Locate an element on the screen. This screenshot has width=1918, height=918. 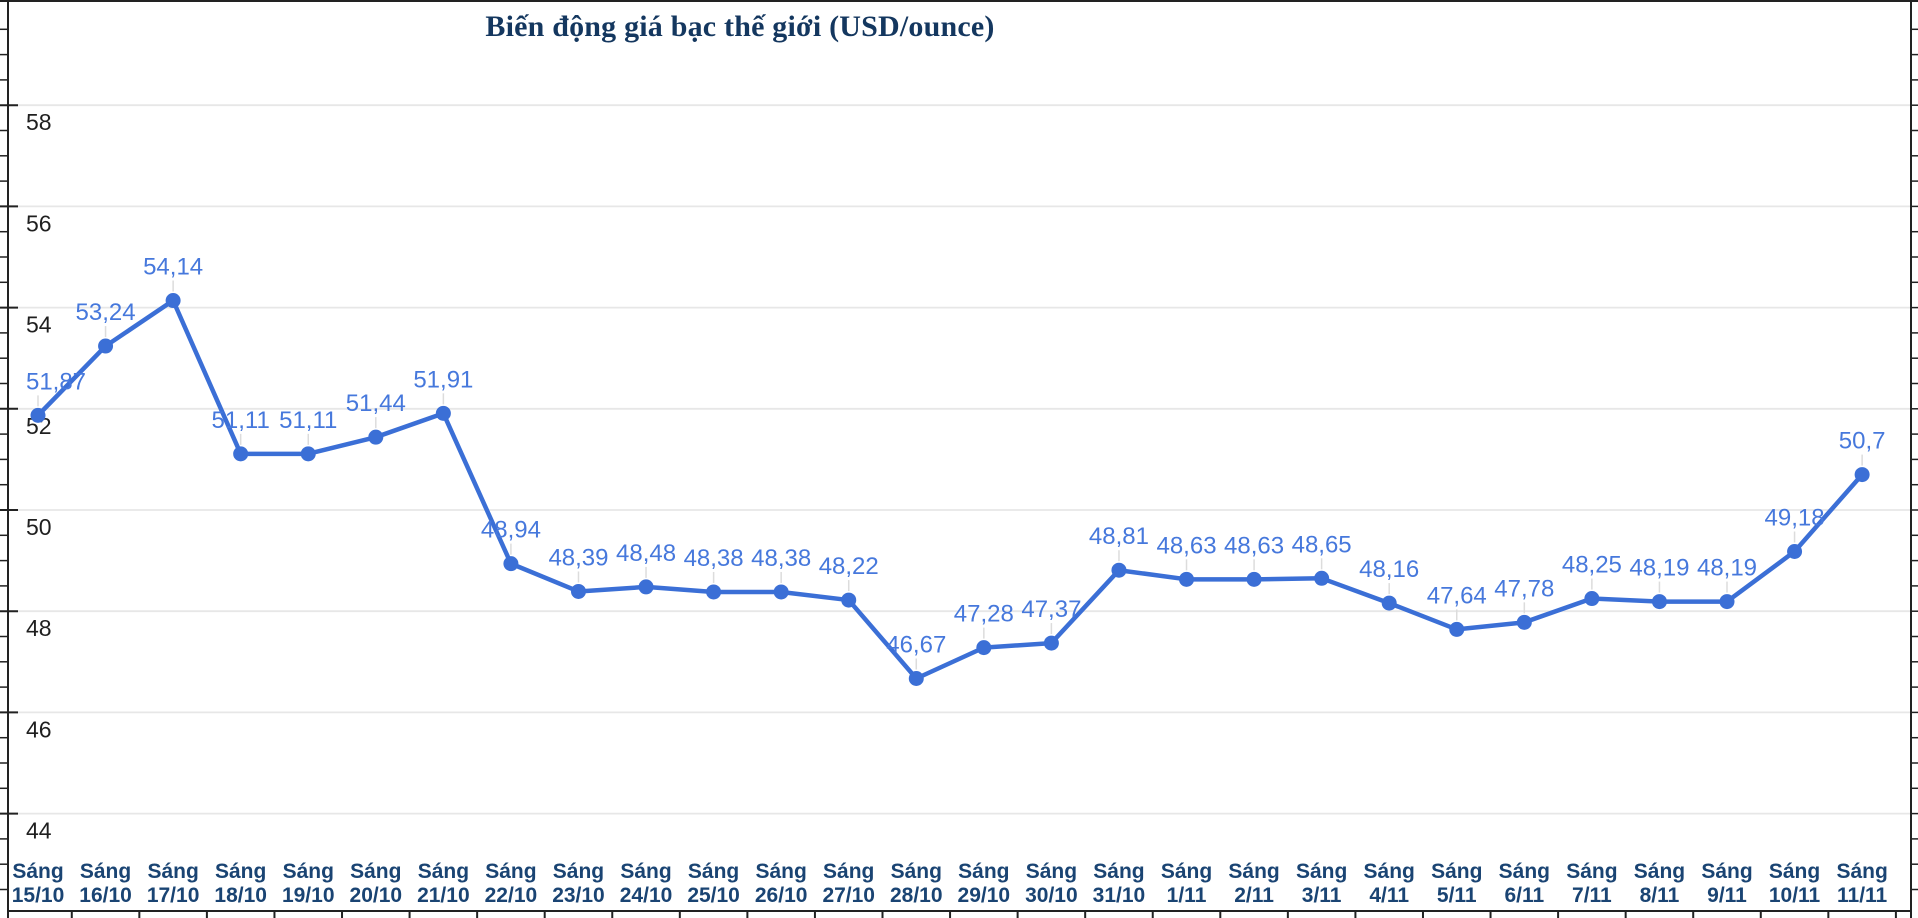
x-label-date: 8/11 is located at coordinates (1660, 895).